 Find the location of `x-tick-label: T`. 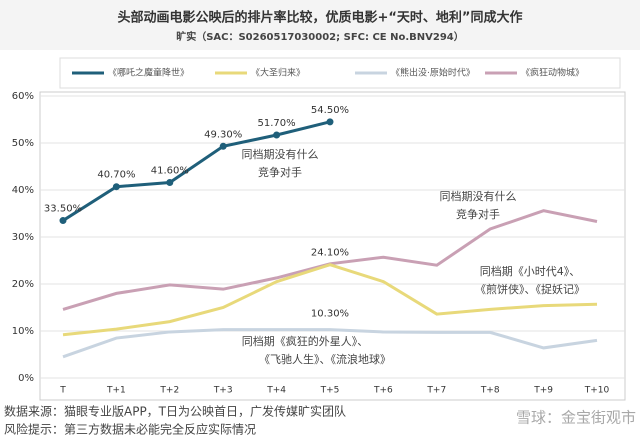

x-tick-label: T is located at coordinates (62, 391).